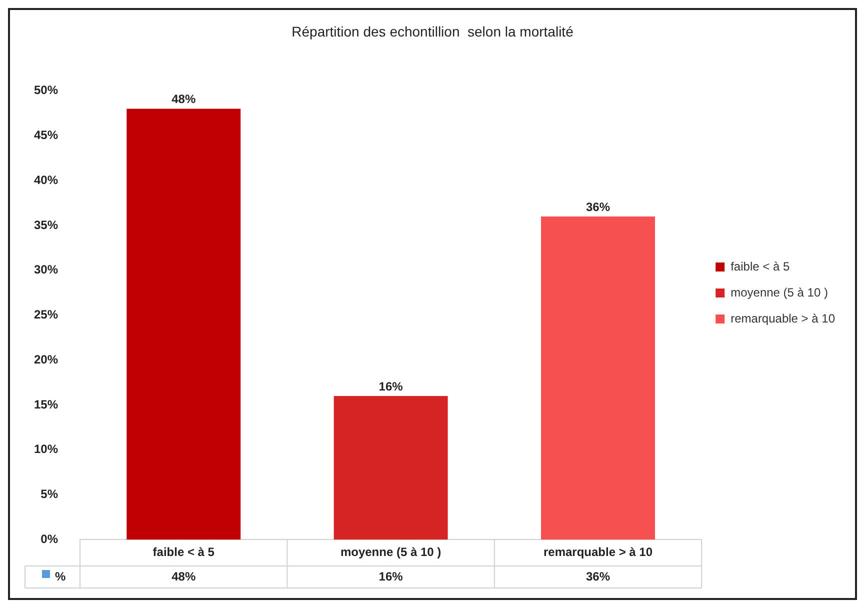 The image size is (863, 604). What do you see at coordinates (184, 576) in the screenshot?
I see `text: 48%` at bounding box center [184, 576].